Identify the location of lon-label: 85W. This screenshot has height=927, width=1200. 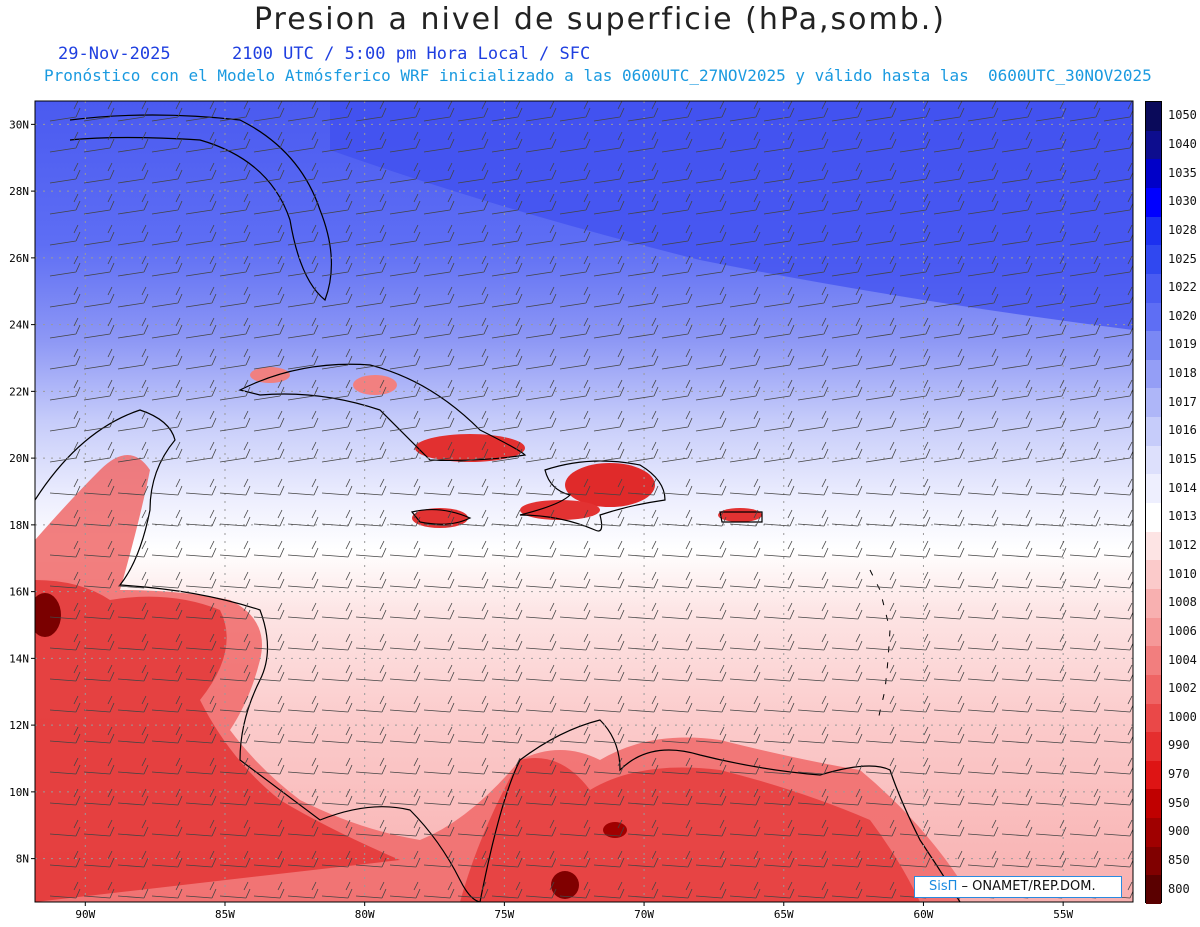
(225, 914).